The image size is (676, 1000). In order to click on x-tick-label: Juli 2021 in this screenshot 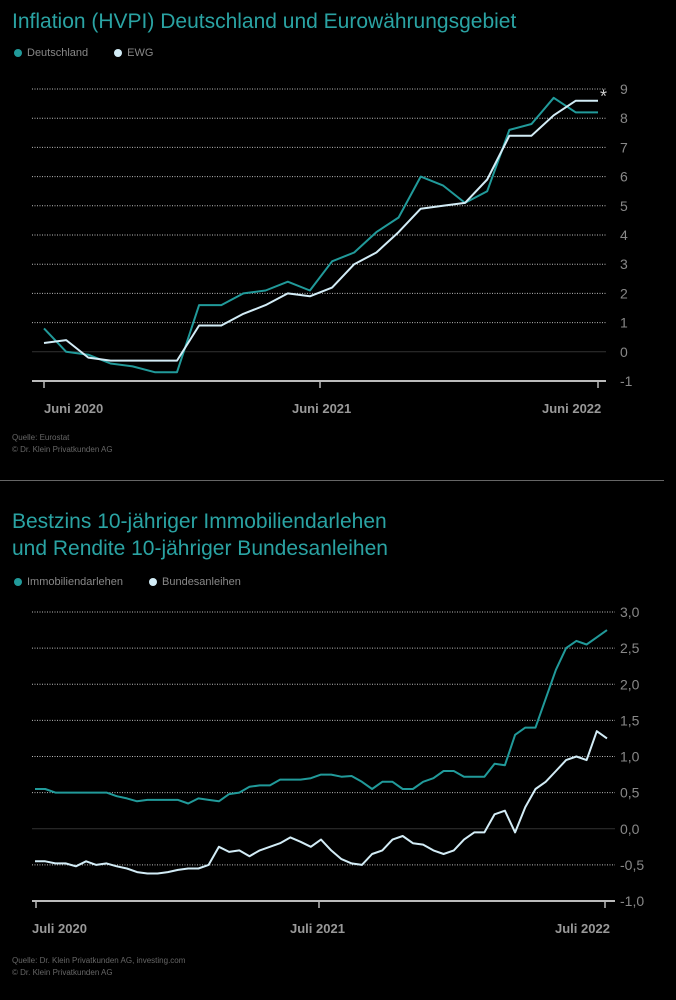, I will do `click(317, 928)`.